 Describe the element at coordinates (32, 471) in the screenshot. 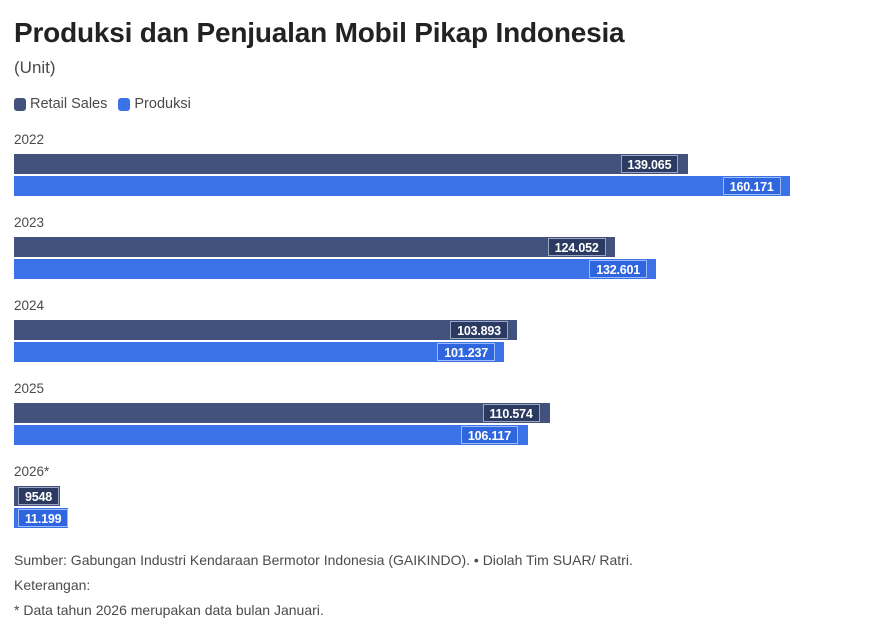

I see `category-label-2026: 2026*` at that location.